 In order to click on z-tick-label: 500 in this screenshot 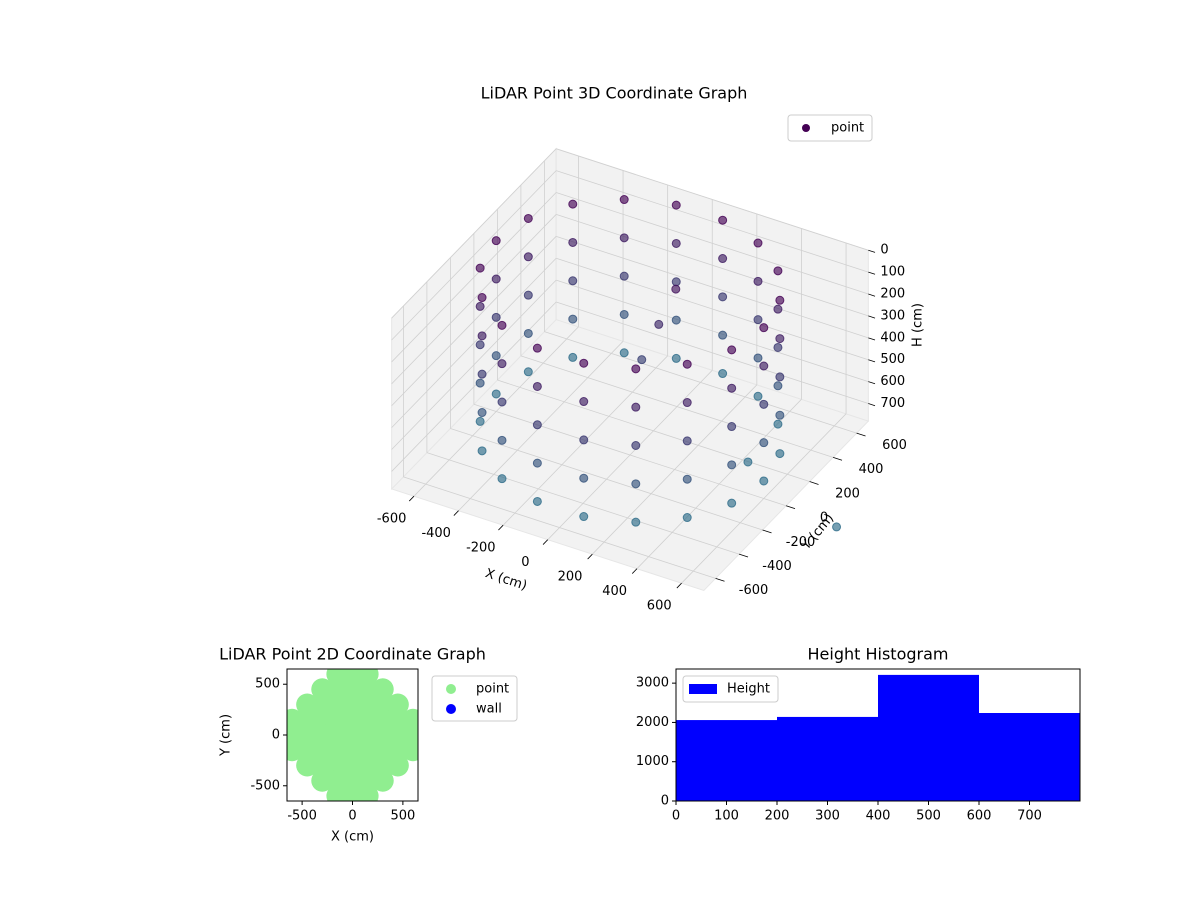, I will do `click(892, 359)`.